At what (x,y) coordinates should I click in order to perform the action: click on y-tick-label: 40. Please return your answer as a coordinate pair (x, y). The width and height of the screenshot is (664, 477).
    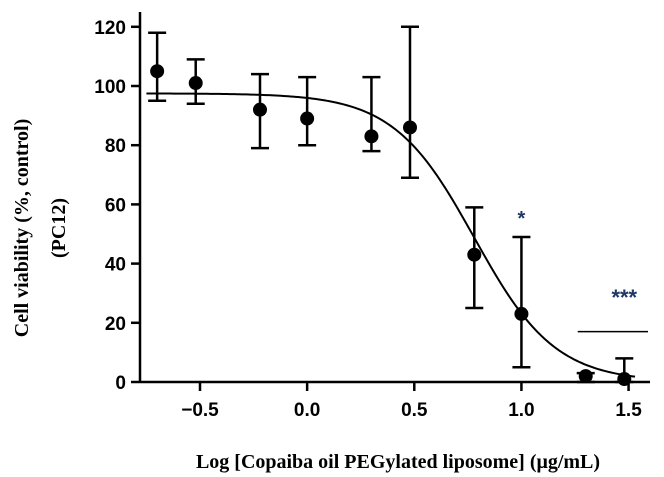
    Looking at the image, I should click on (115, 265).